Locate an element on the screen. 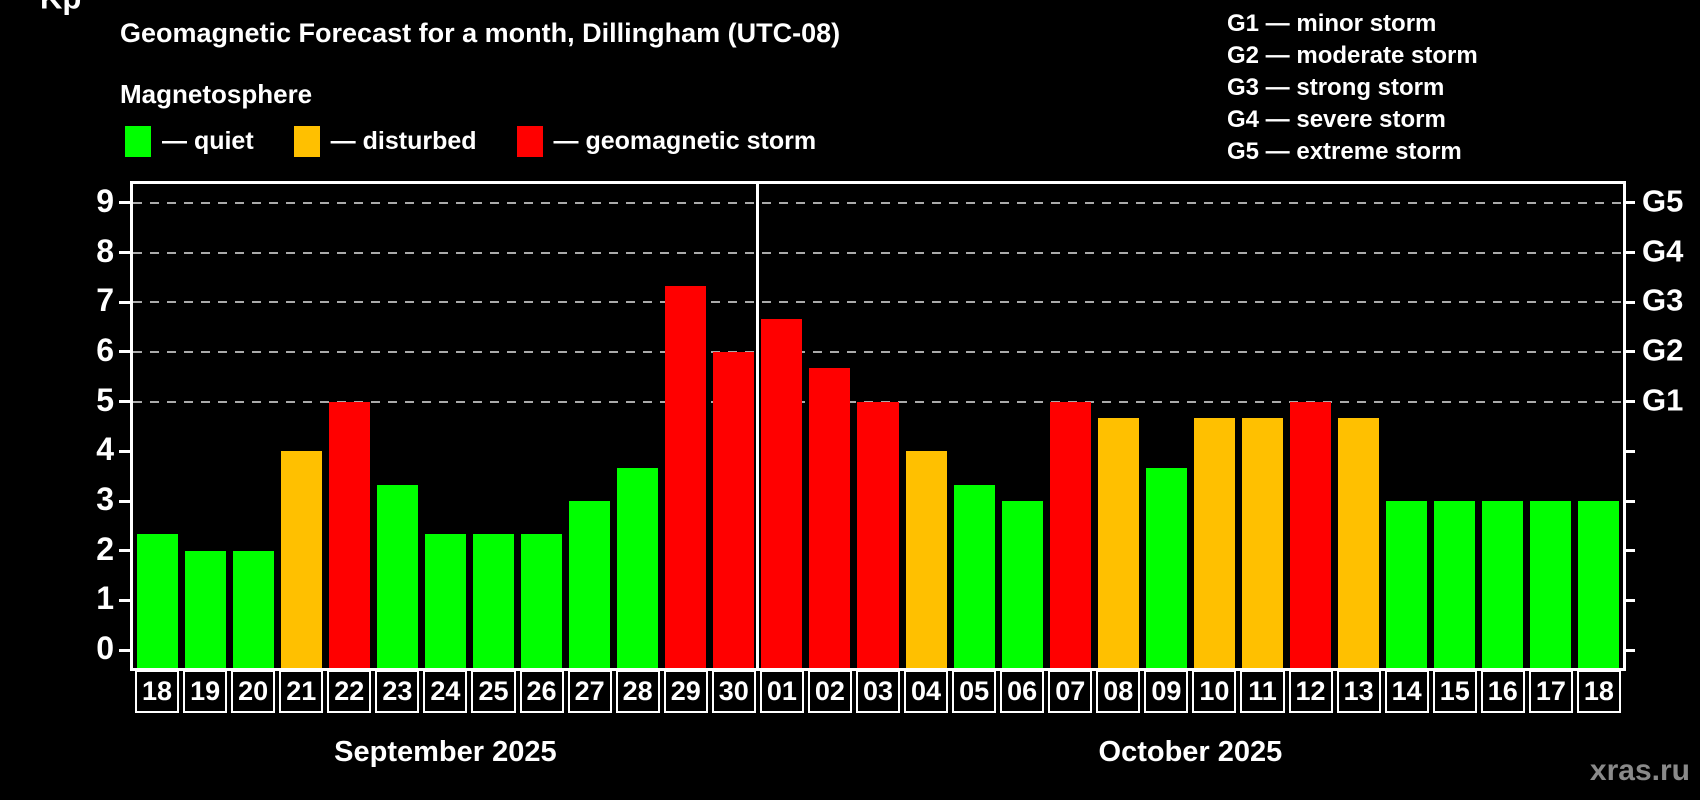 This screenshot has width=1700, height=800. g-legend-line-2: G2 — moderate storm is located at coordinates (1352, 55).